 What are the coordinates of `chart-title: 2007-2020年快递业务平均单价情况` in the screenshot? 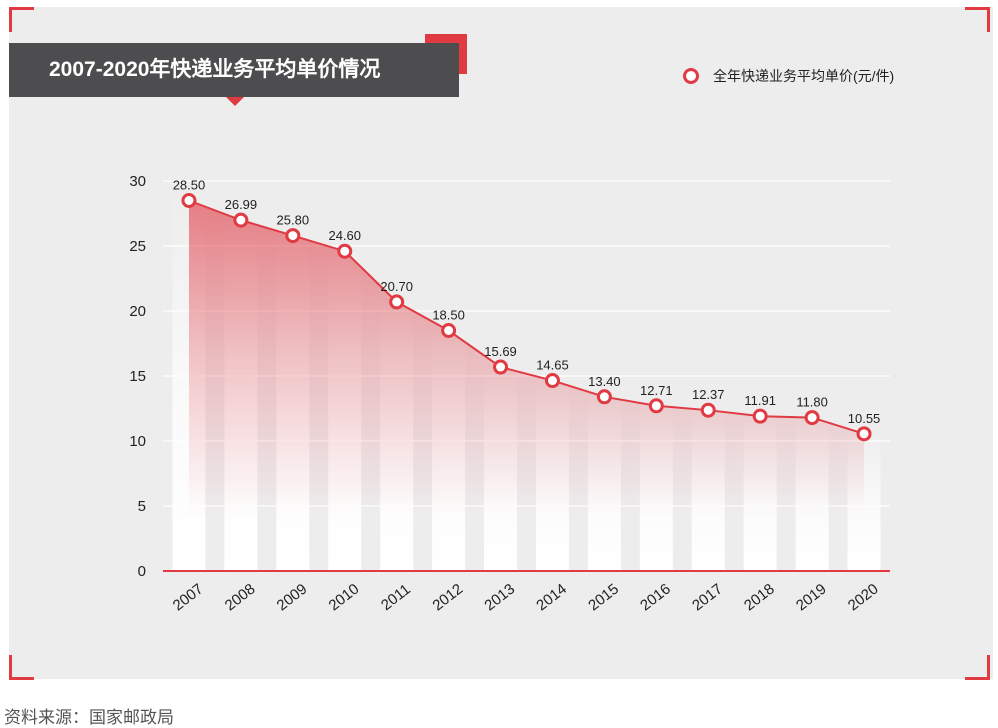 It's located at (234, 70).